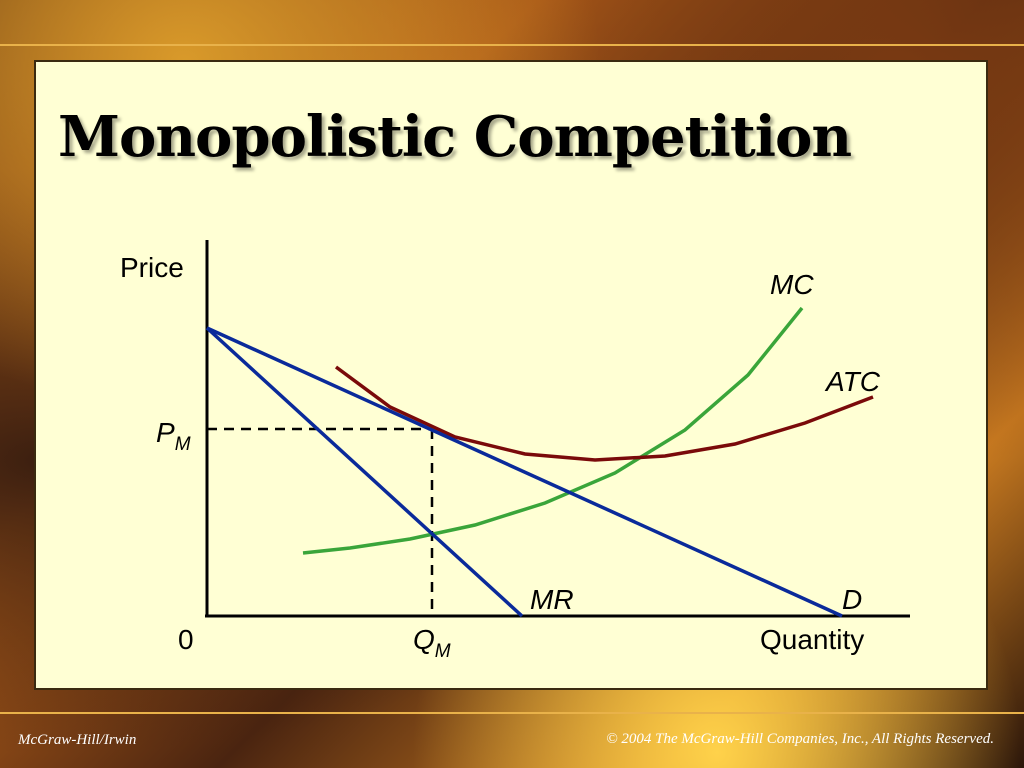  What do you see at coordinates (812, 639) in the screenshot?
I see `x-axis-label: Quantity` at bounding box center [812, 639].